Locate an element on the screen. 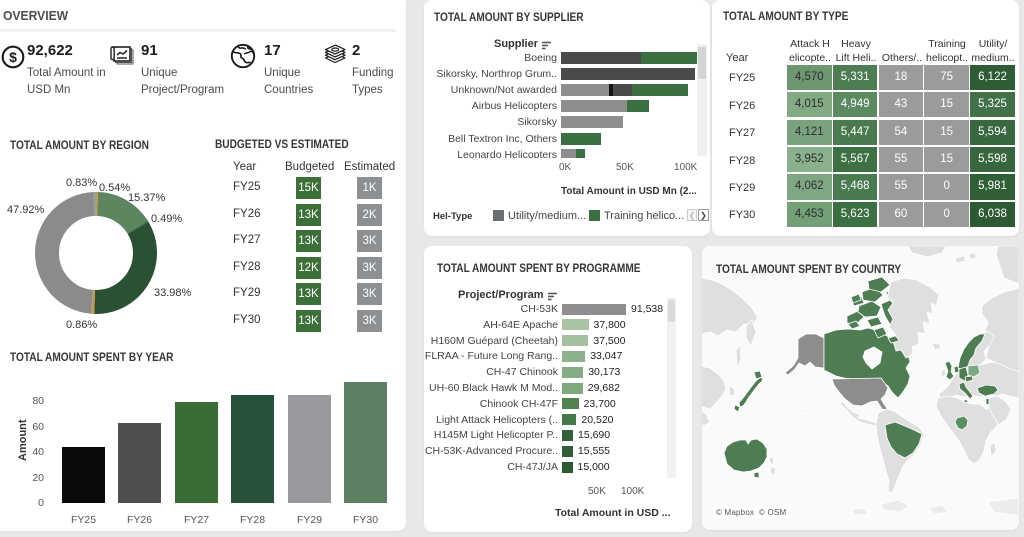 The height and width of the screenshot is (537, 1024). svg-text: 47.92% is located at coordinates (26, 210).